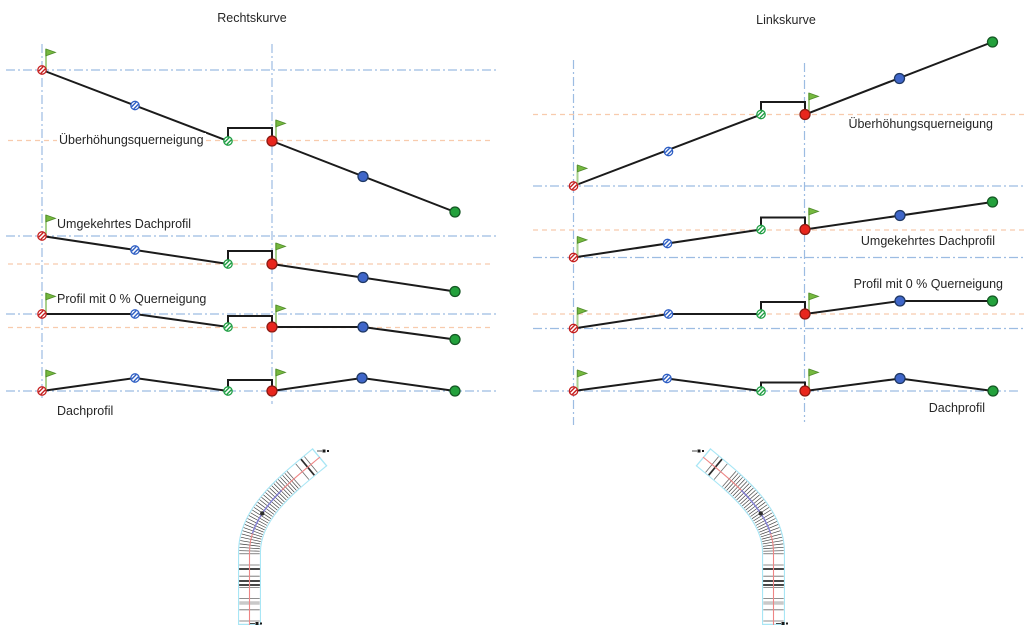 This screenshot has height=626, width=1024. I want to click on title-rechtskurve: Rechtskurve, so click(252, 18).